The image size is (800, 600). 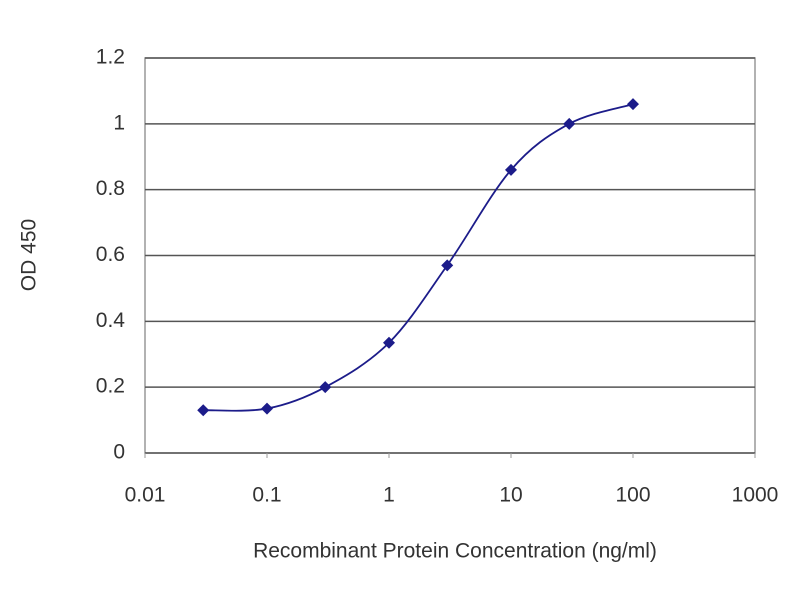 I want to click on y-tick-label: 0.4, so click(x=111, y=320).